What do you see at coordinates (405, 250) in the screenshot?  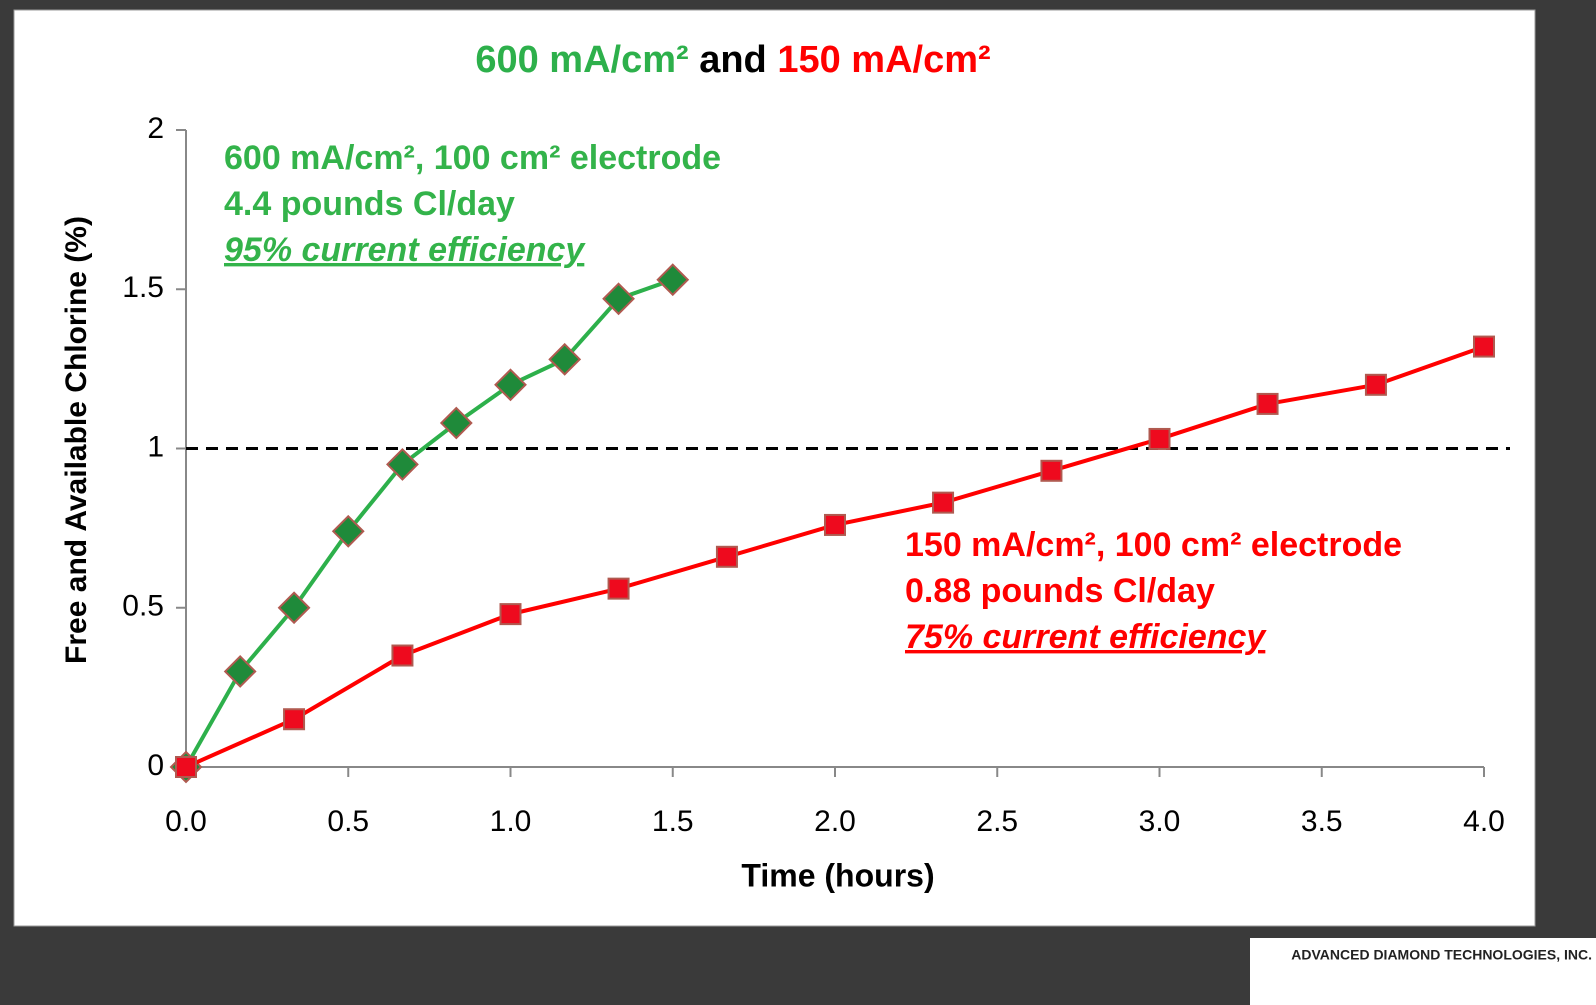 I see `annotation: 95% current efficiency` at bounding box center [405, 250].